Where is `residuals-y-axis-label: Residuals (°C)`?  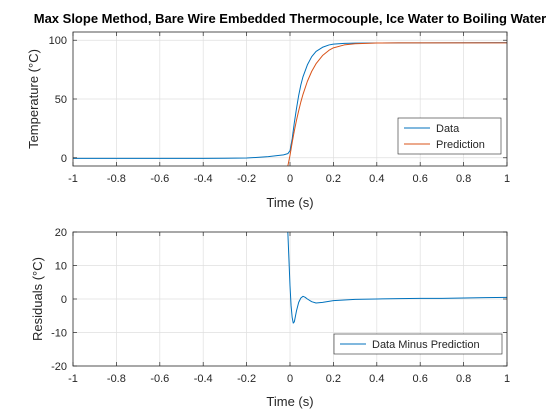 residuals-y-axis-label: Residuals (°C) is located at coordinates (37, 299).